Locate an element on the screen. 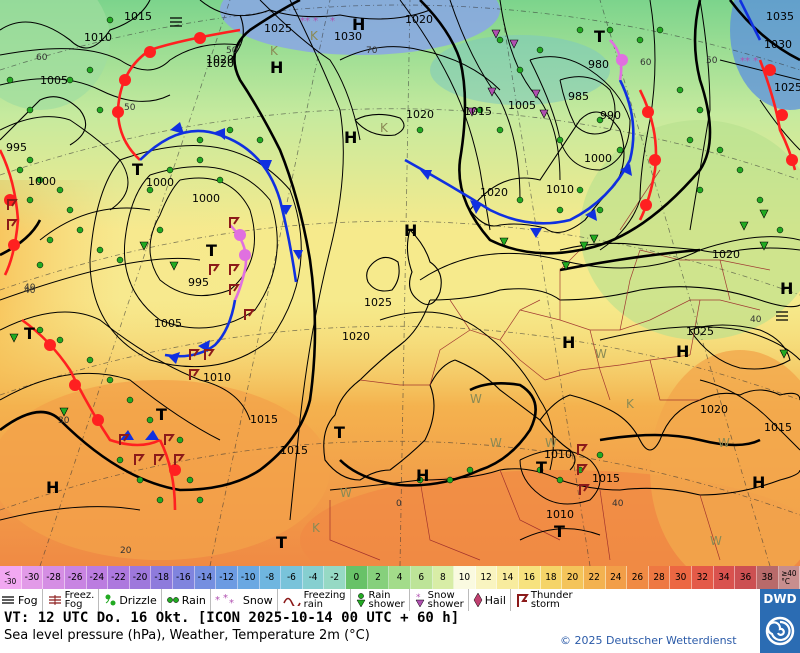  legend-drizzle: Drizzle is located at coordinates (132, 600).